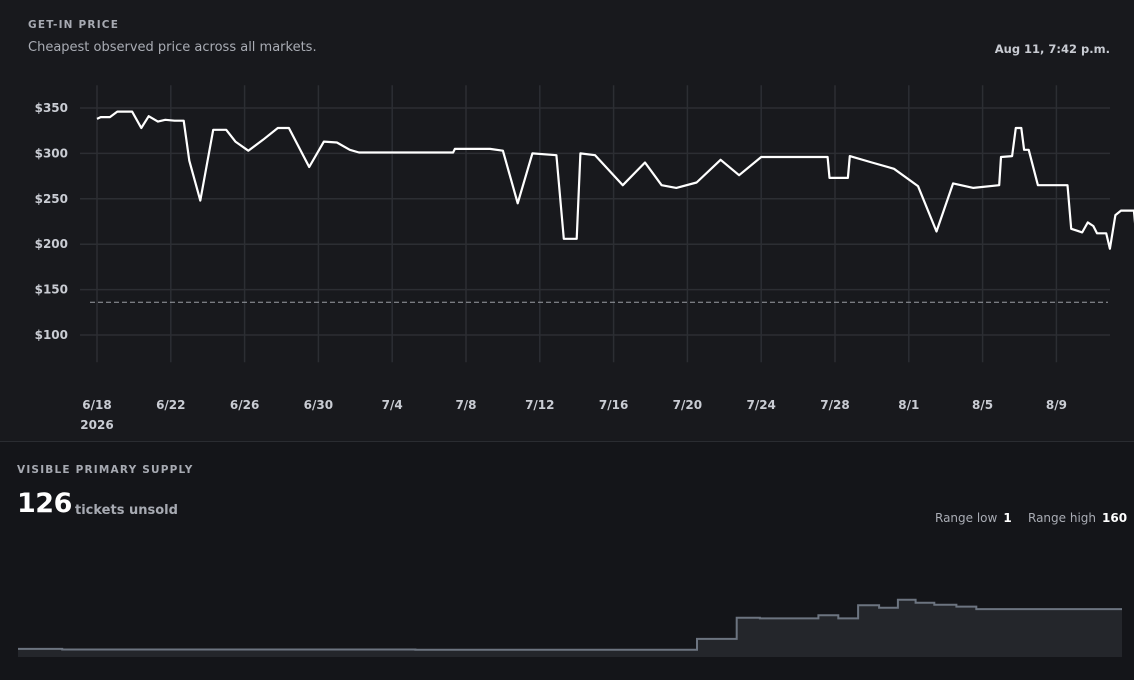  Describe the element at coordinates (570, 624) in the screenshot. I see `supply-series-line` at that location.